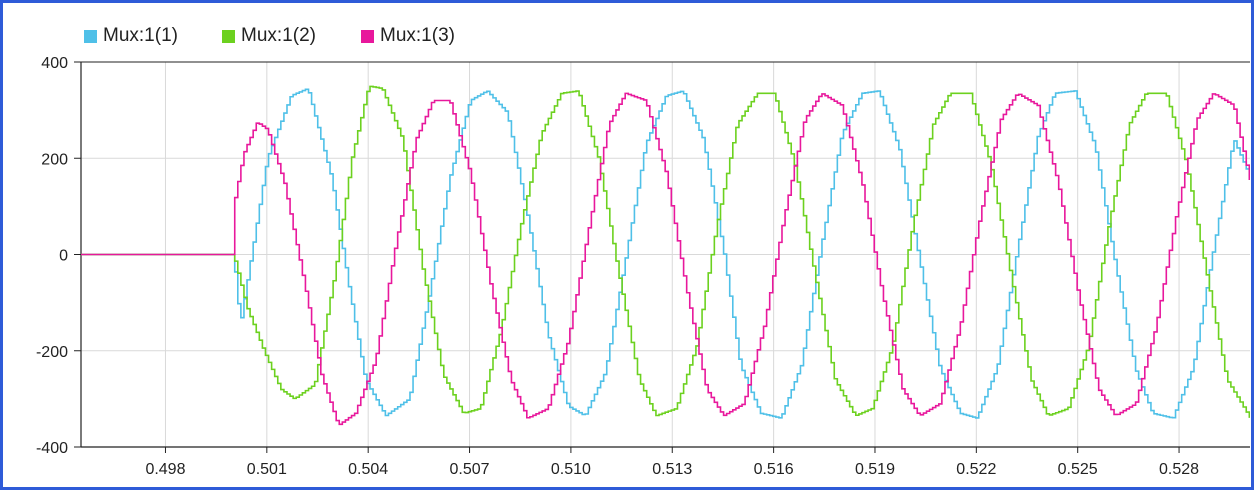 The height and width of the screenshot is (490, 1254). What do you see at coordinates (571, 469) in the screenshot?
I see `x-tick-label: 0.510` at bounding box center [571, 469].